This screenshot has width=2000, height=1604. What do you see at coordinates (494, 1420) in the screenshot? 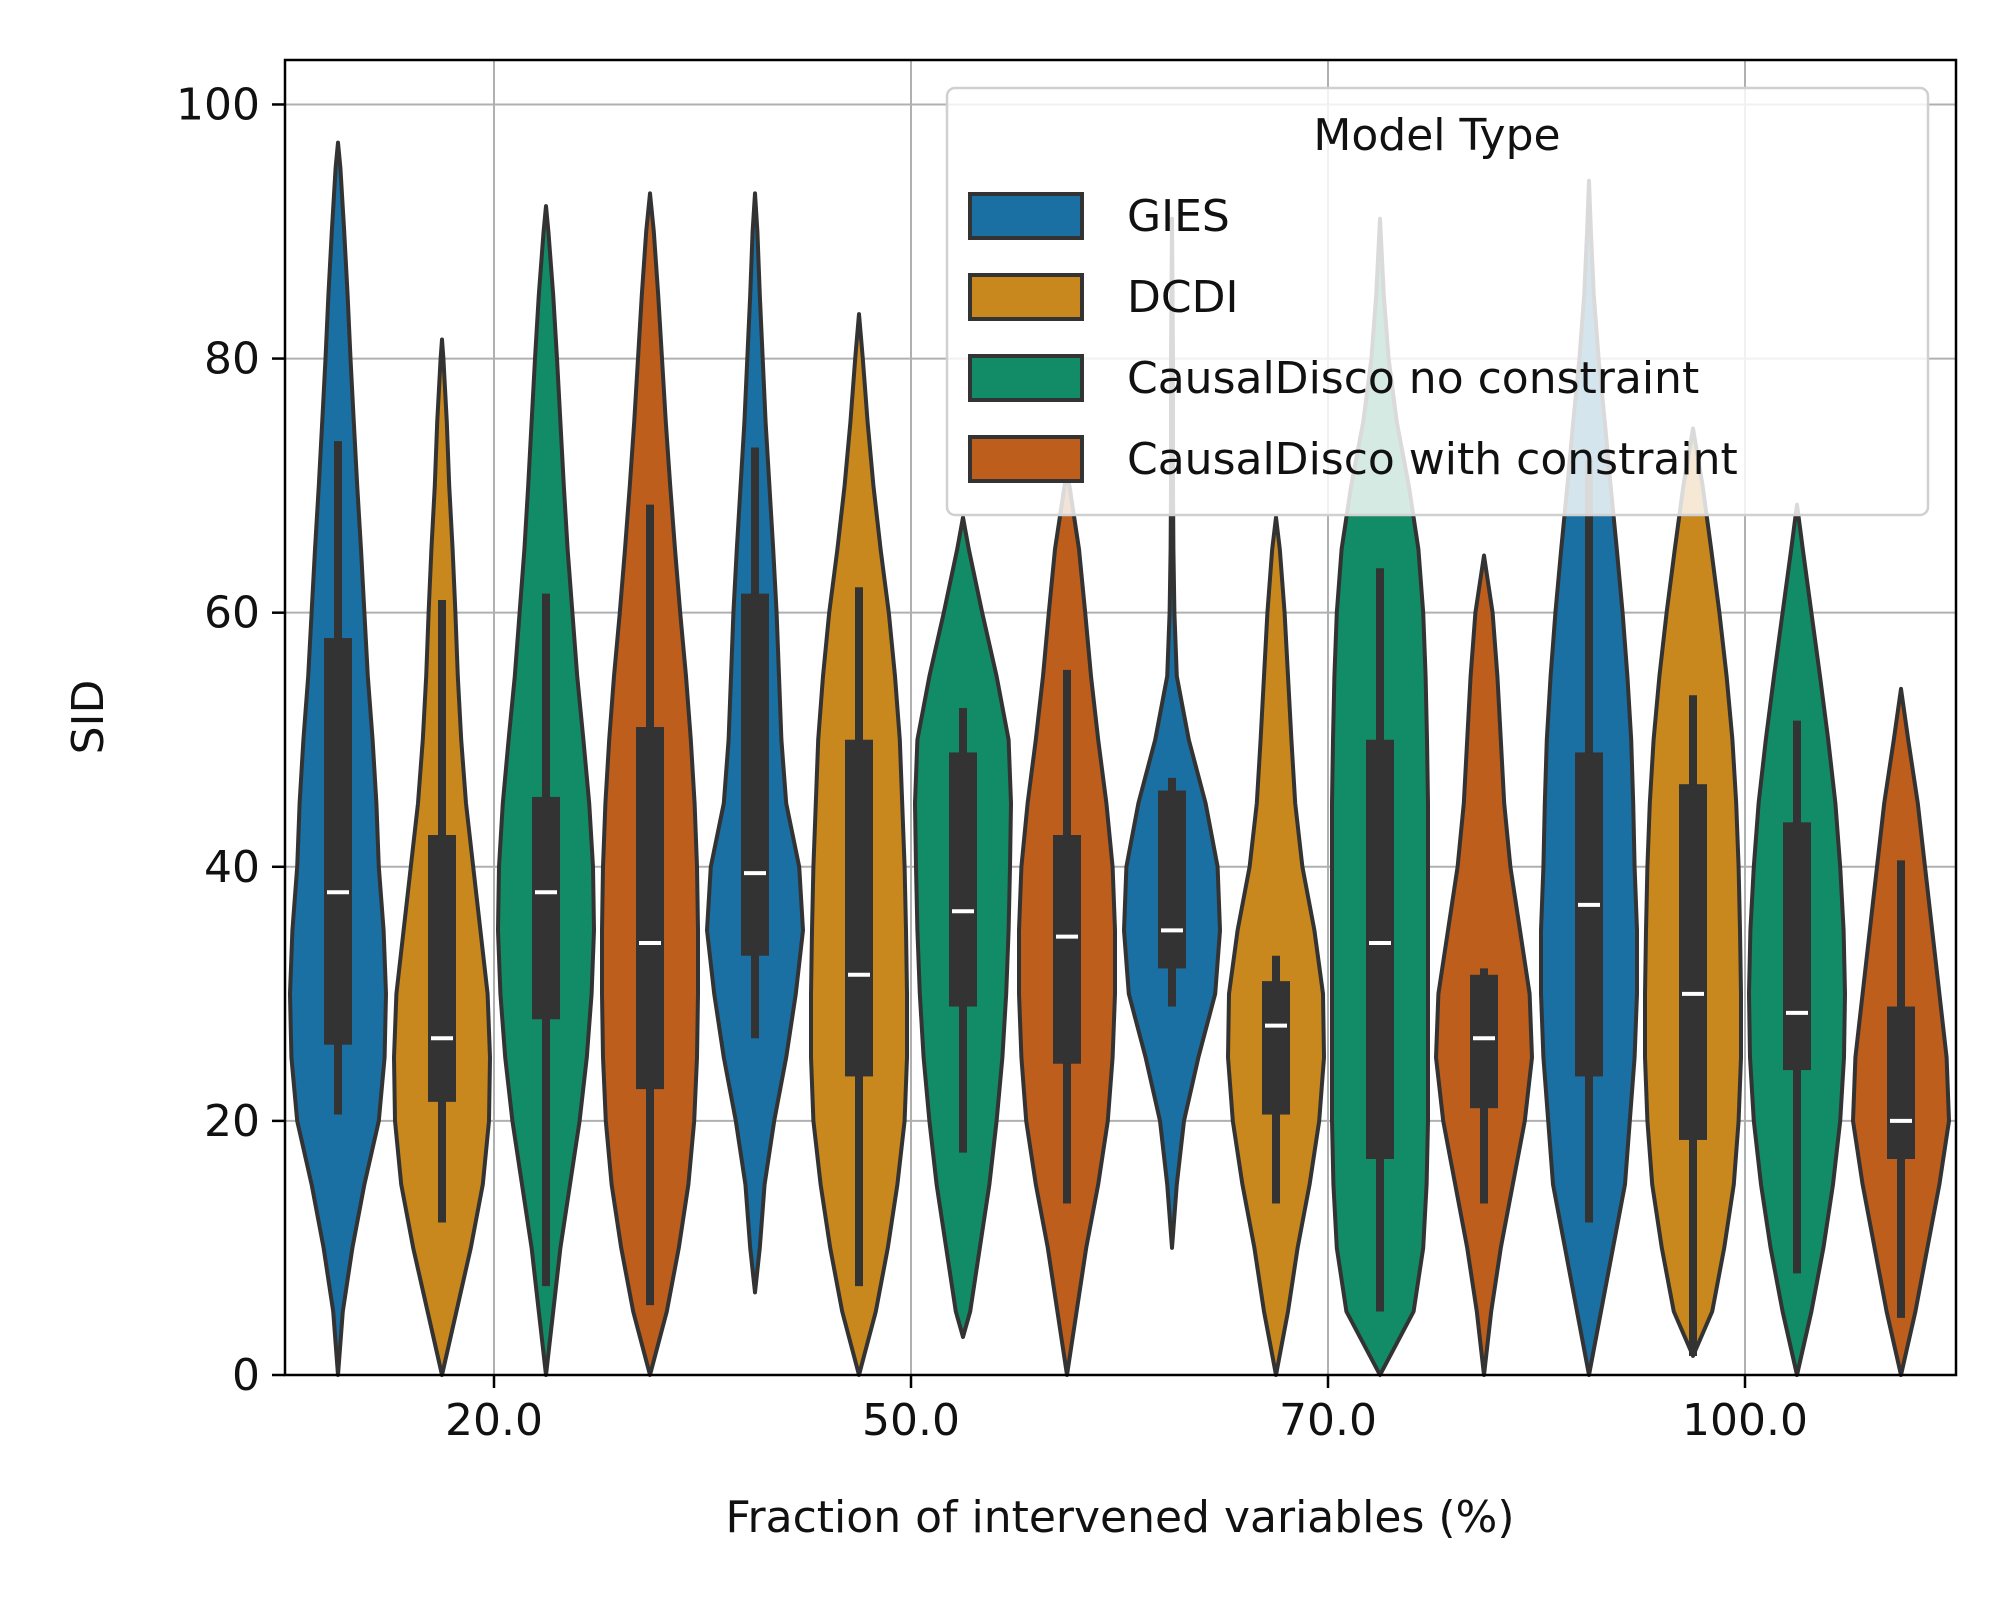
I see `x-tick-label: 20.0` at bounding box center [494, 1420].